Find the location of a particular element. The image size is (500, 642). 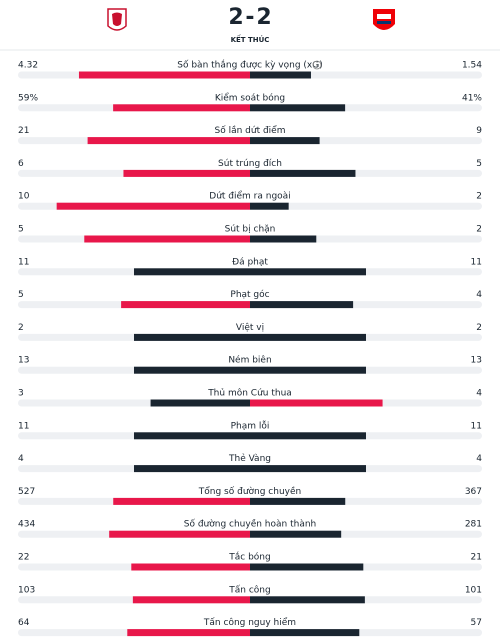

home-value: 4 is located at coordinates (21, 459).